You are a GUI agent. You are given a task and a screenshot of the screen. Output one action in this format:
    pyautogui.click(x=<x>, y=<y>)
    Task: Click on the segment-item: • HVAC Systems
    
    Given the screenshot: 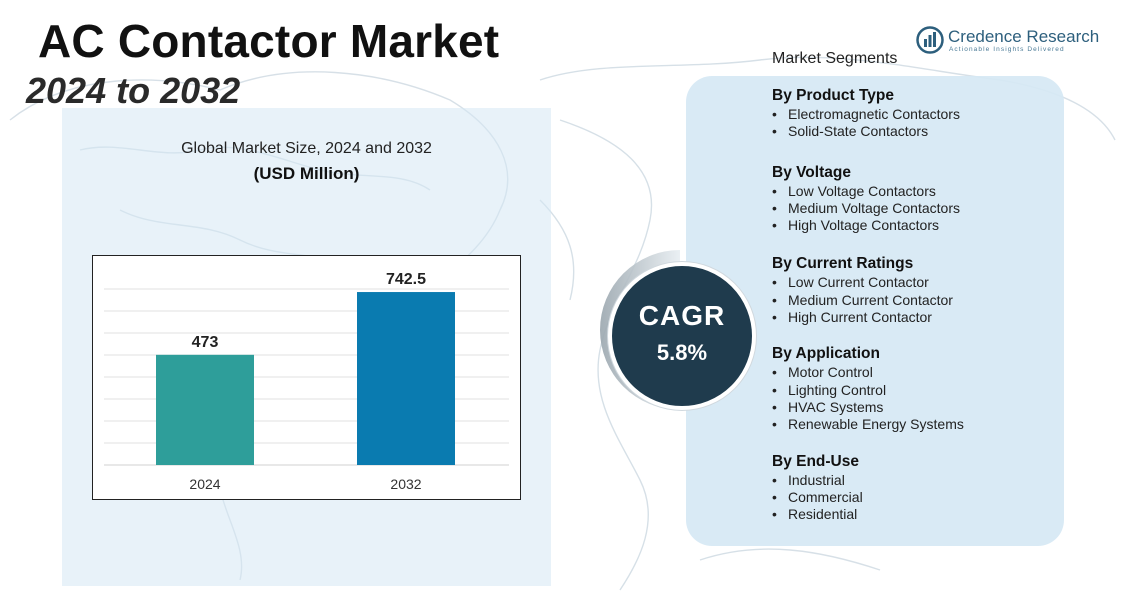 What is the action you would take?
    pyautogui.click(x=922, y=407)
    